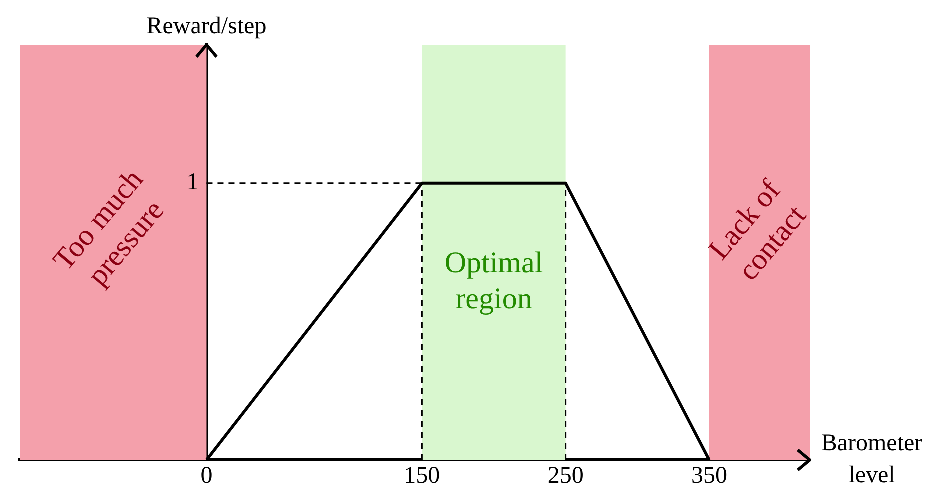  What do you see at coordinates (709, 475) in the screenshot?
I see `x-tick-label: 350` at bounding box center [709, 475].